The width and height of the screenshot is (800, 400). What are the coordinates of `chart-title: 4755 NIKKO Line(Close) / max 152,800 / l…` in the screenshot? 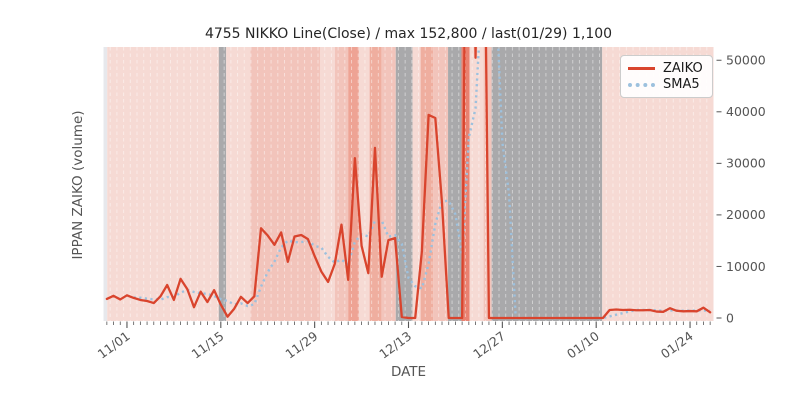 It's located at (408, 34).